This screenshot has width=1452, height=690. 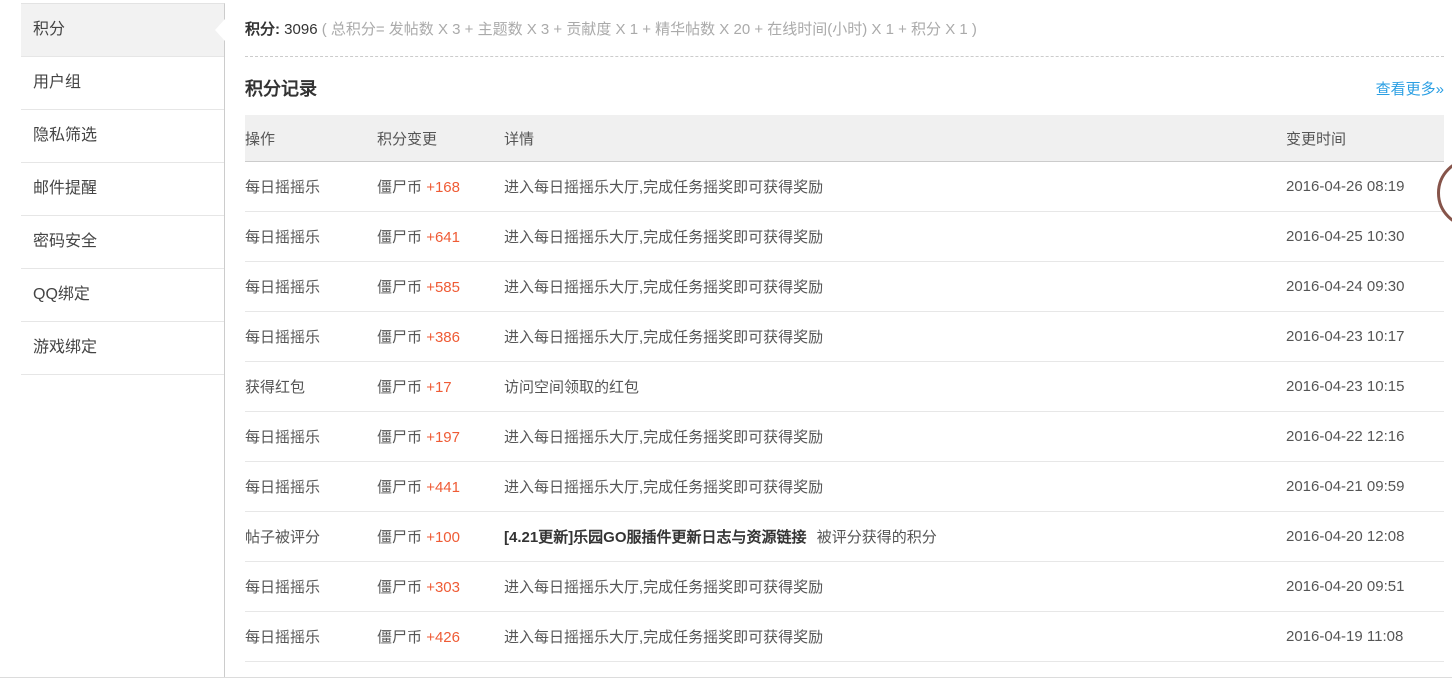 What do you see at coordinates (283, 537) in the screenshot?
I see `action-cell: 帖子被评分` at bounding box center [283, 537].